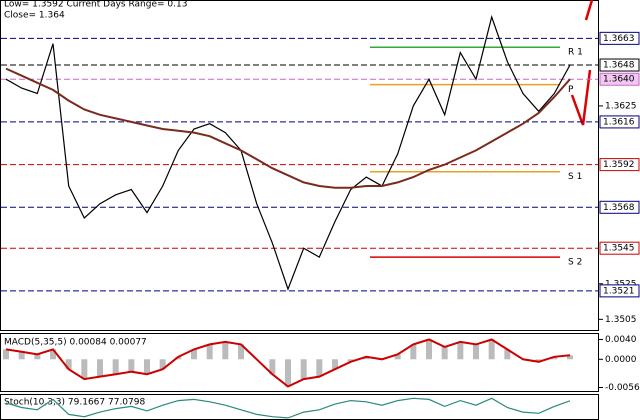 The width and height of the screenshot is (640, 420). What do you see at coordinates (34, 16) in the screenshot?
I see `header-line: Close= 1.364` at bounding box center [34, 16].